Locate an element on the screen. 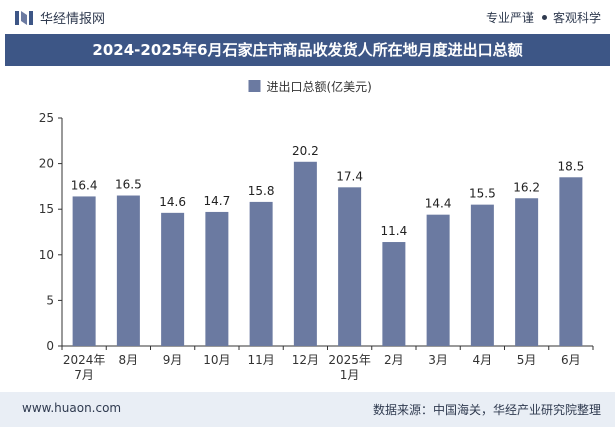 The image size is (615, 427). data-label: 15.5 is located at coordinates (482, 194).